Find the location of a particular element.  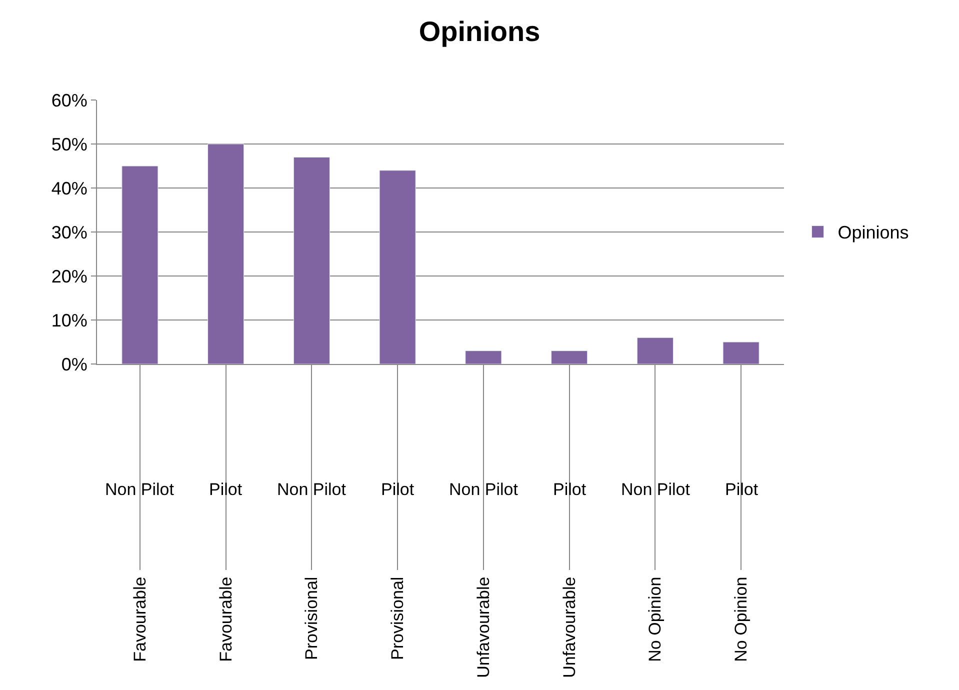

category-label: No Opinion Non Pilot is located at coordinates (655, 571).